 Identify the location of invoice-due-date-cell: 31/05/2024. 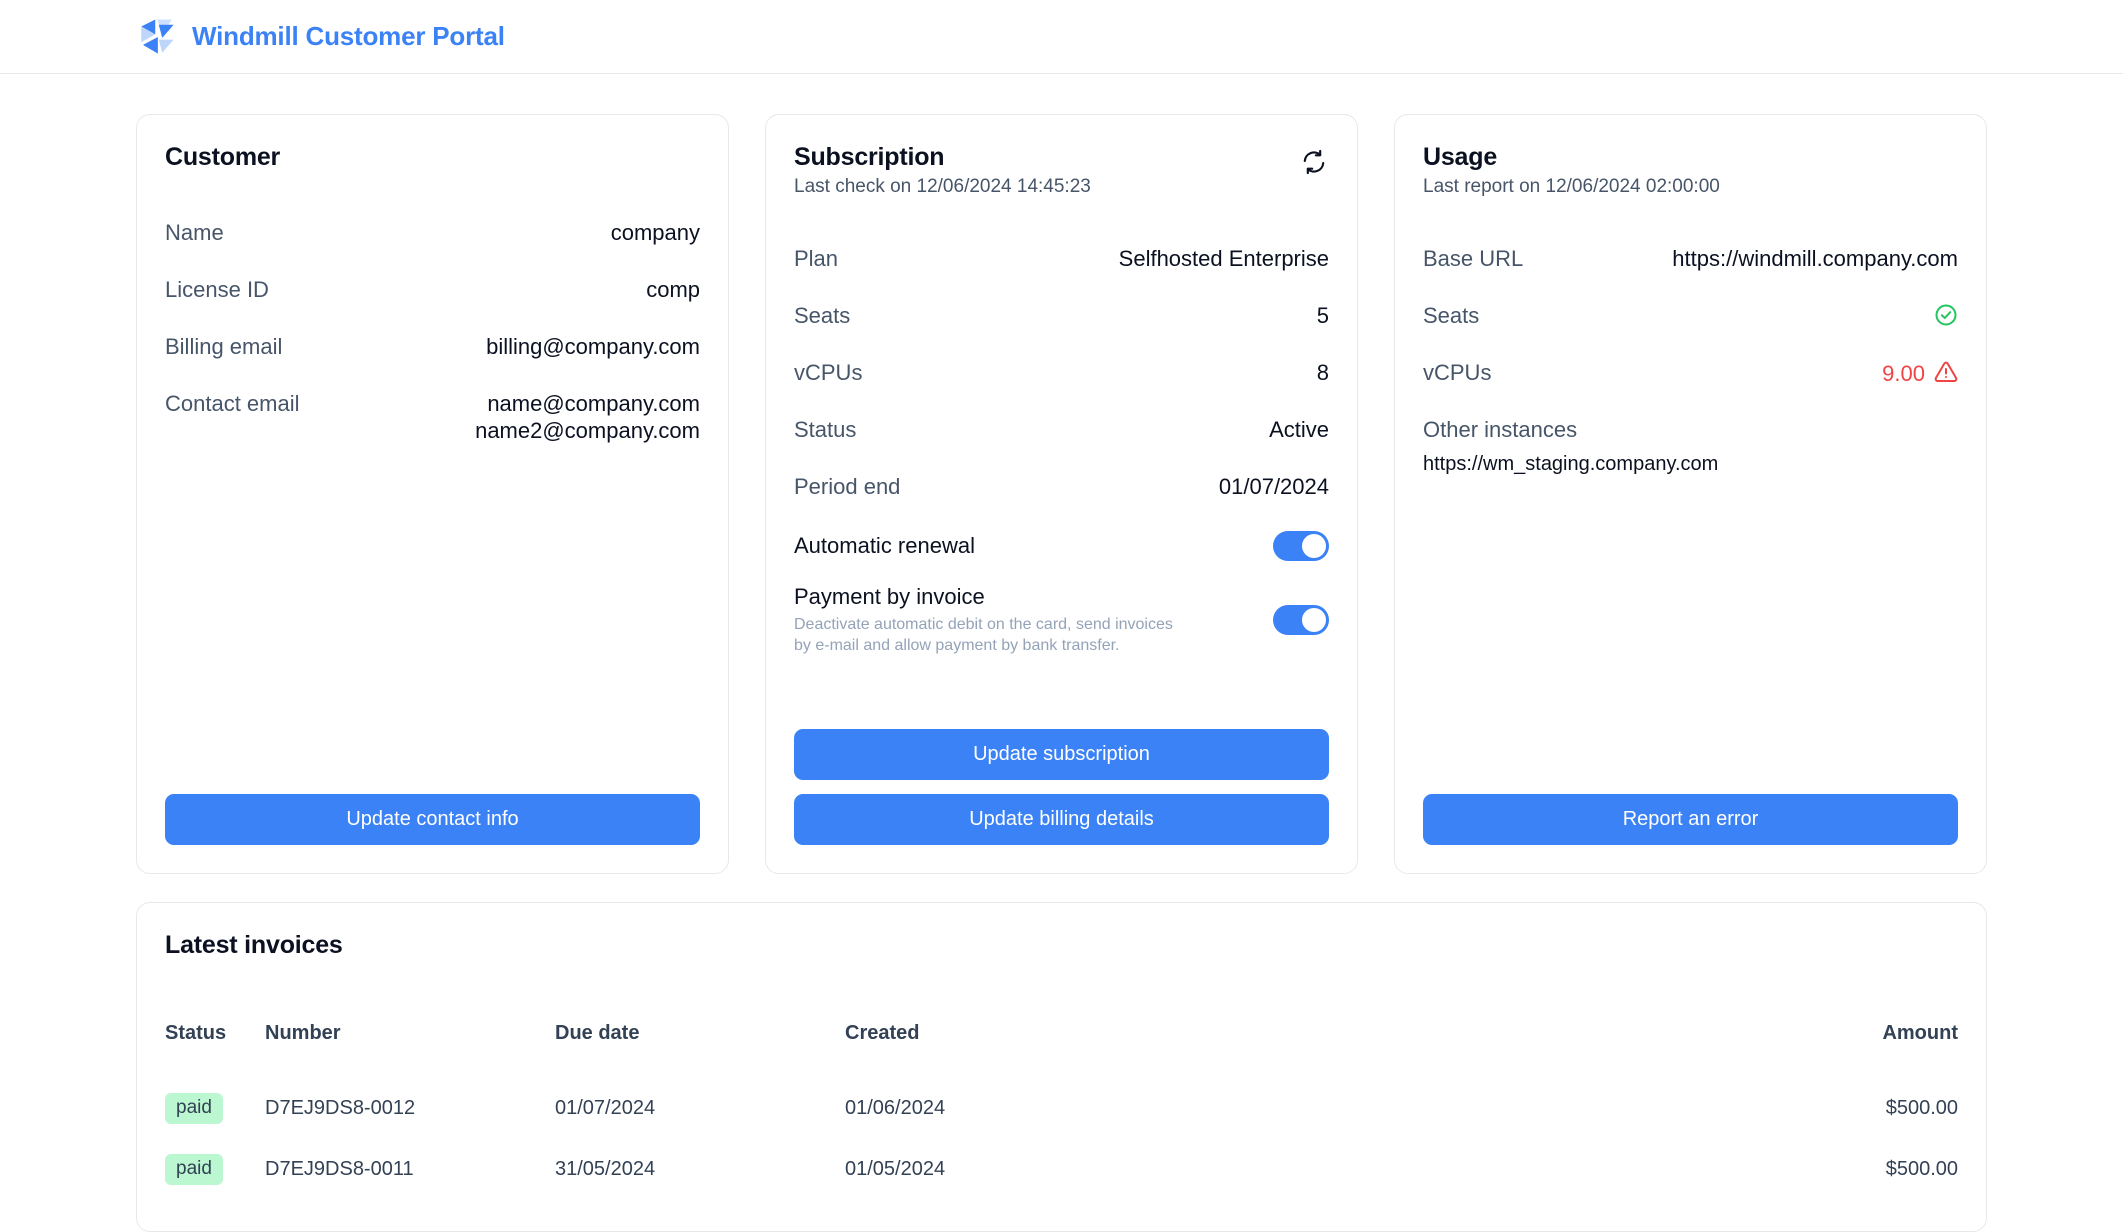
(605, 1168).